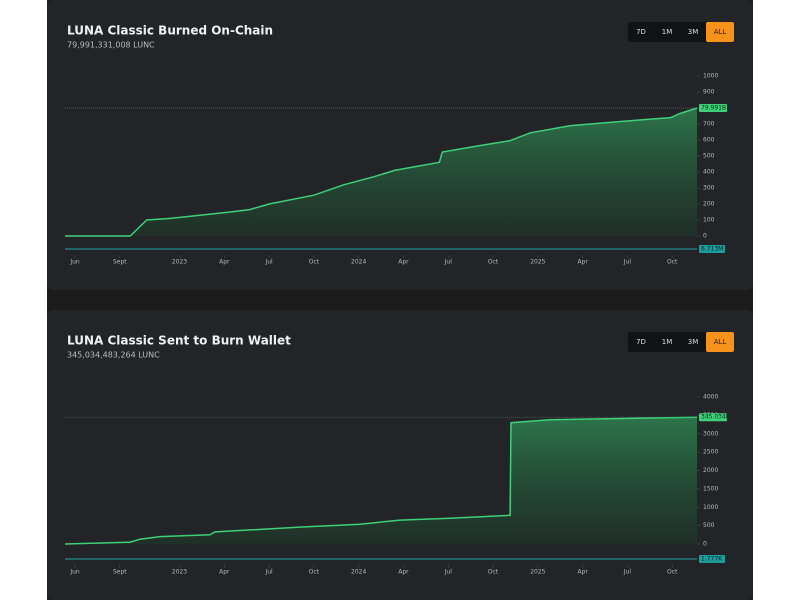  I want to click on last-value-label: 79.991B, so click(713, 108).